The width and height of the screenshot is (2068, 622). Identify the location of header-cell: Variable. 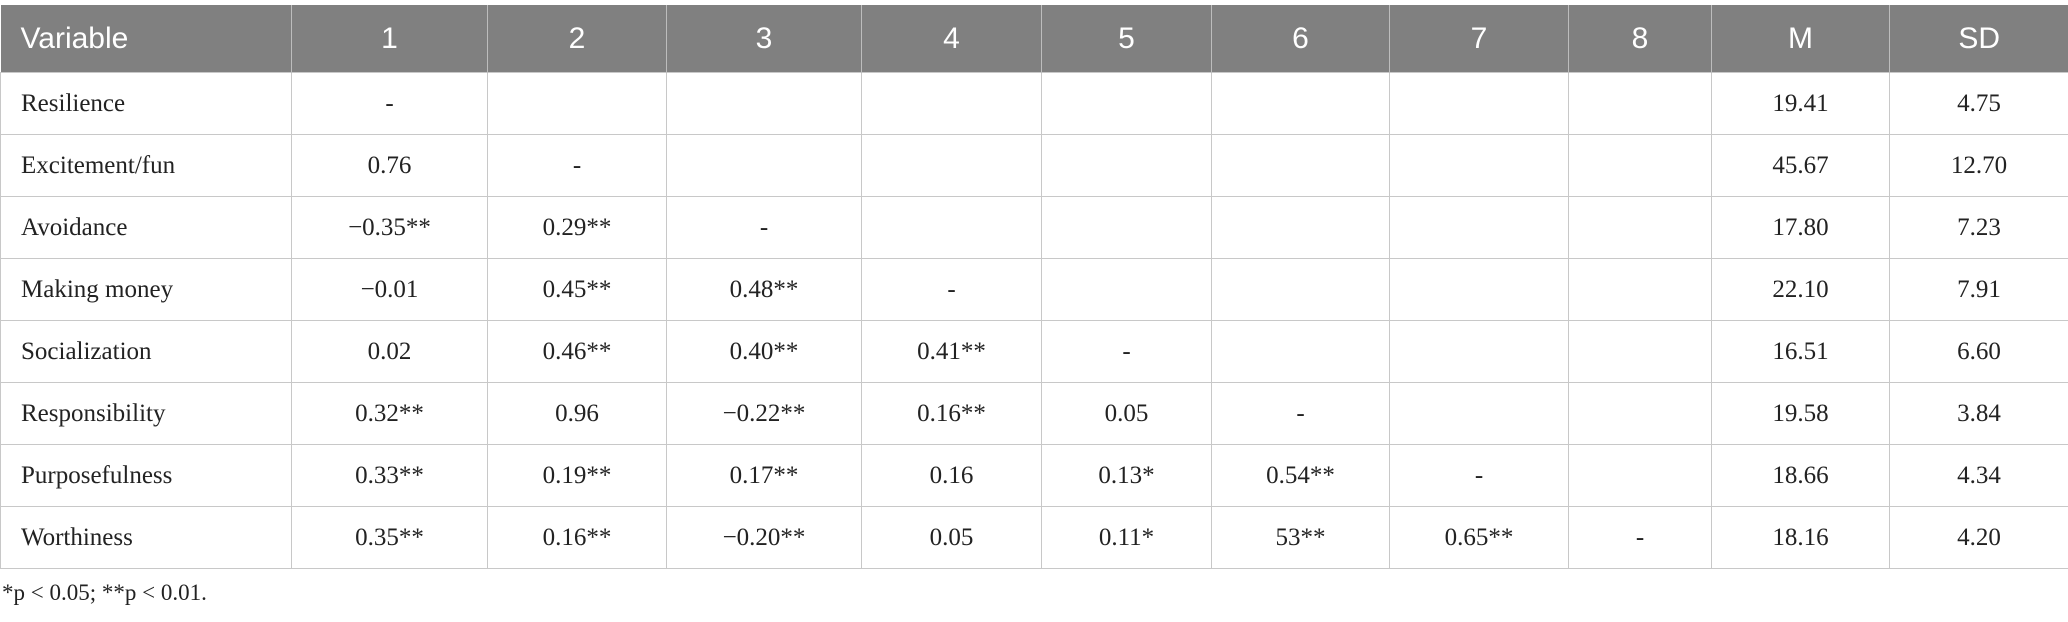
(146, 39).